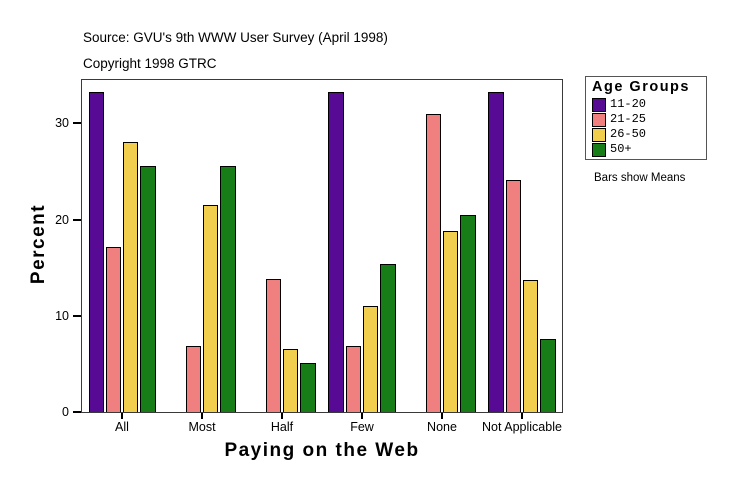 The image size is (739, 496). Describe the element at coordinates (628, 119) in the screenshot. I see `legend-entry-label: 21-25` at that location.